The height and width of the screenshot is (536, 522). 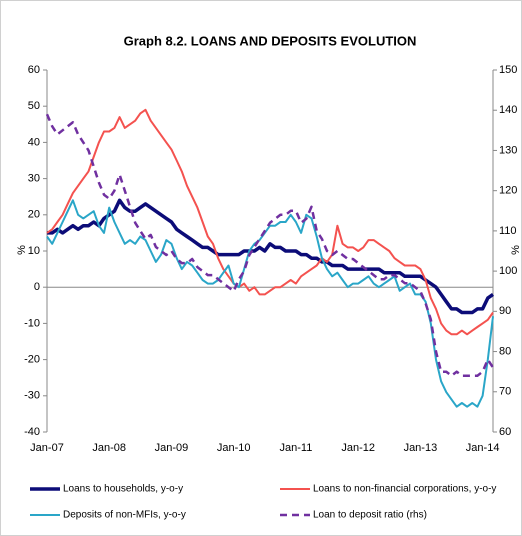 I want to click on x-tick-label: Jan-08, so click(x=109, y=448).